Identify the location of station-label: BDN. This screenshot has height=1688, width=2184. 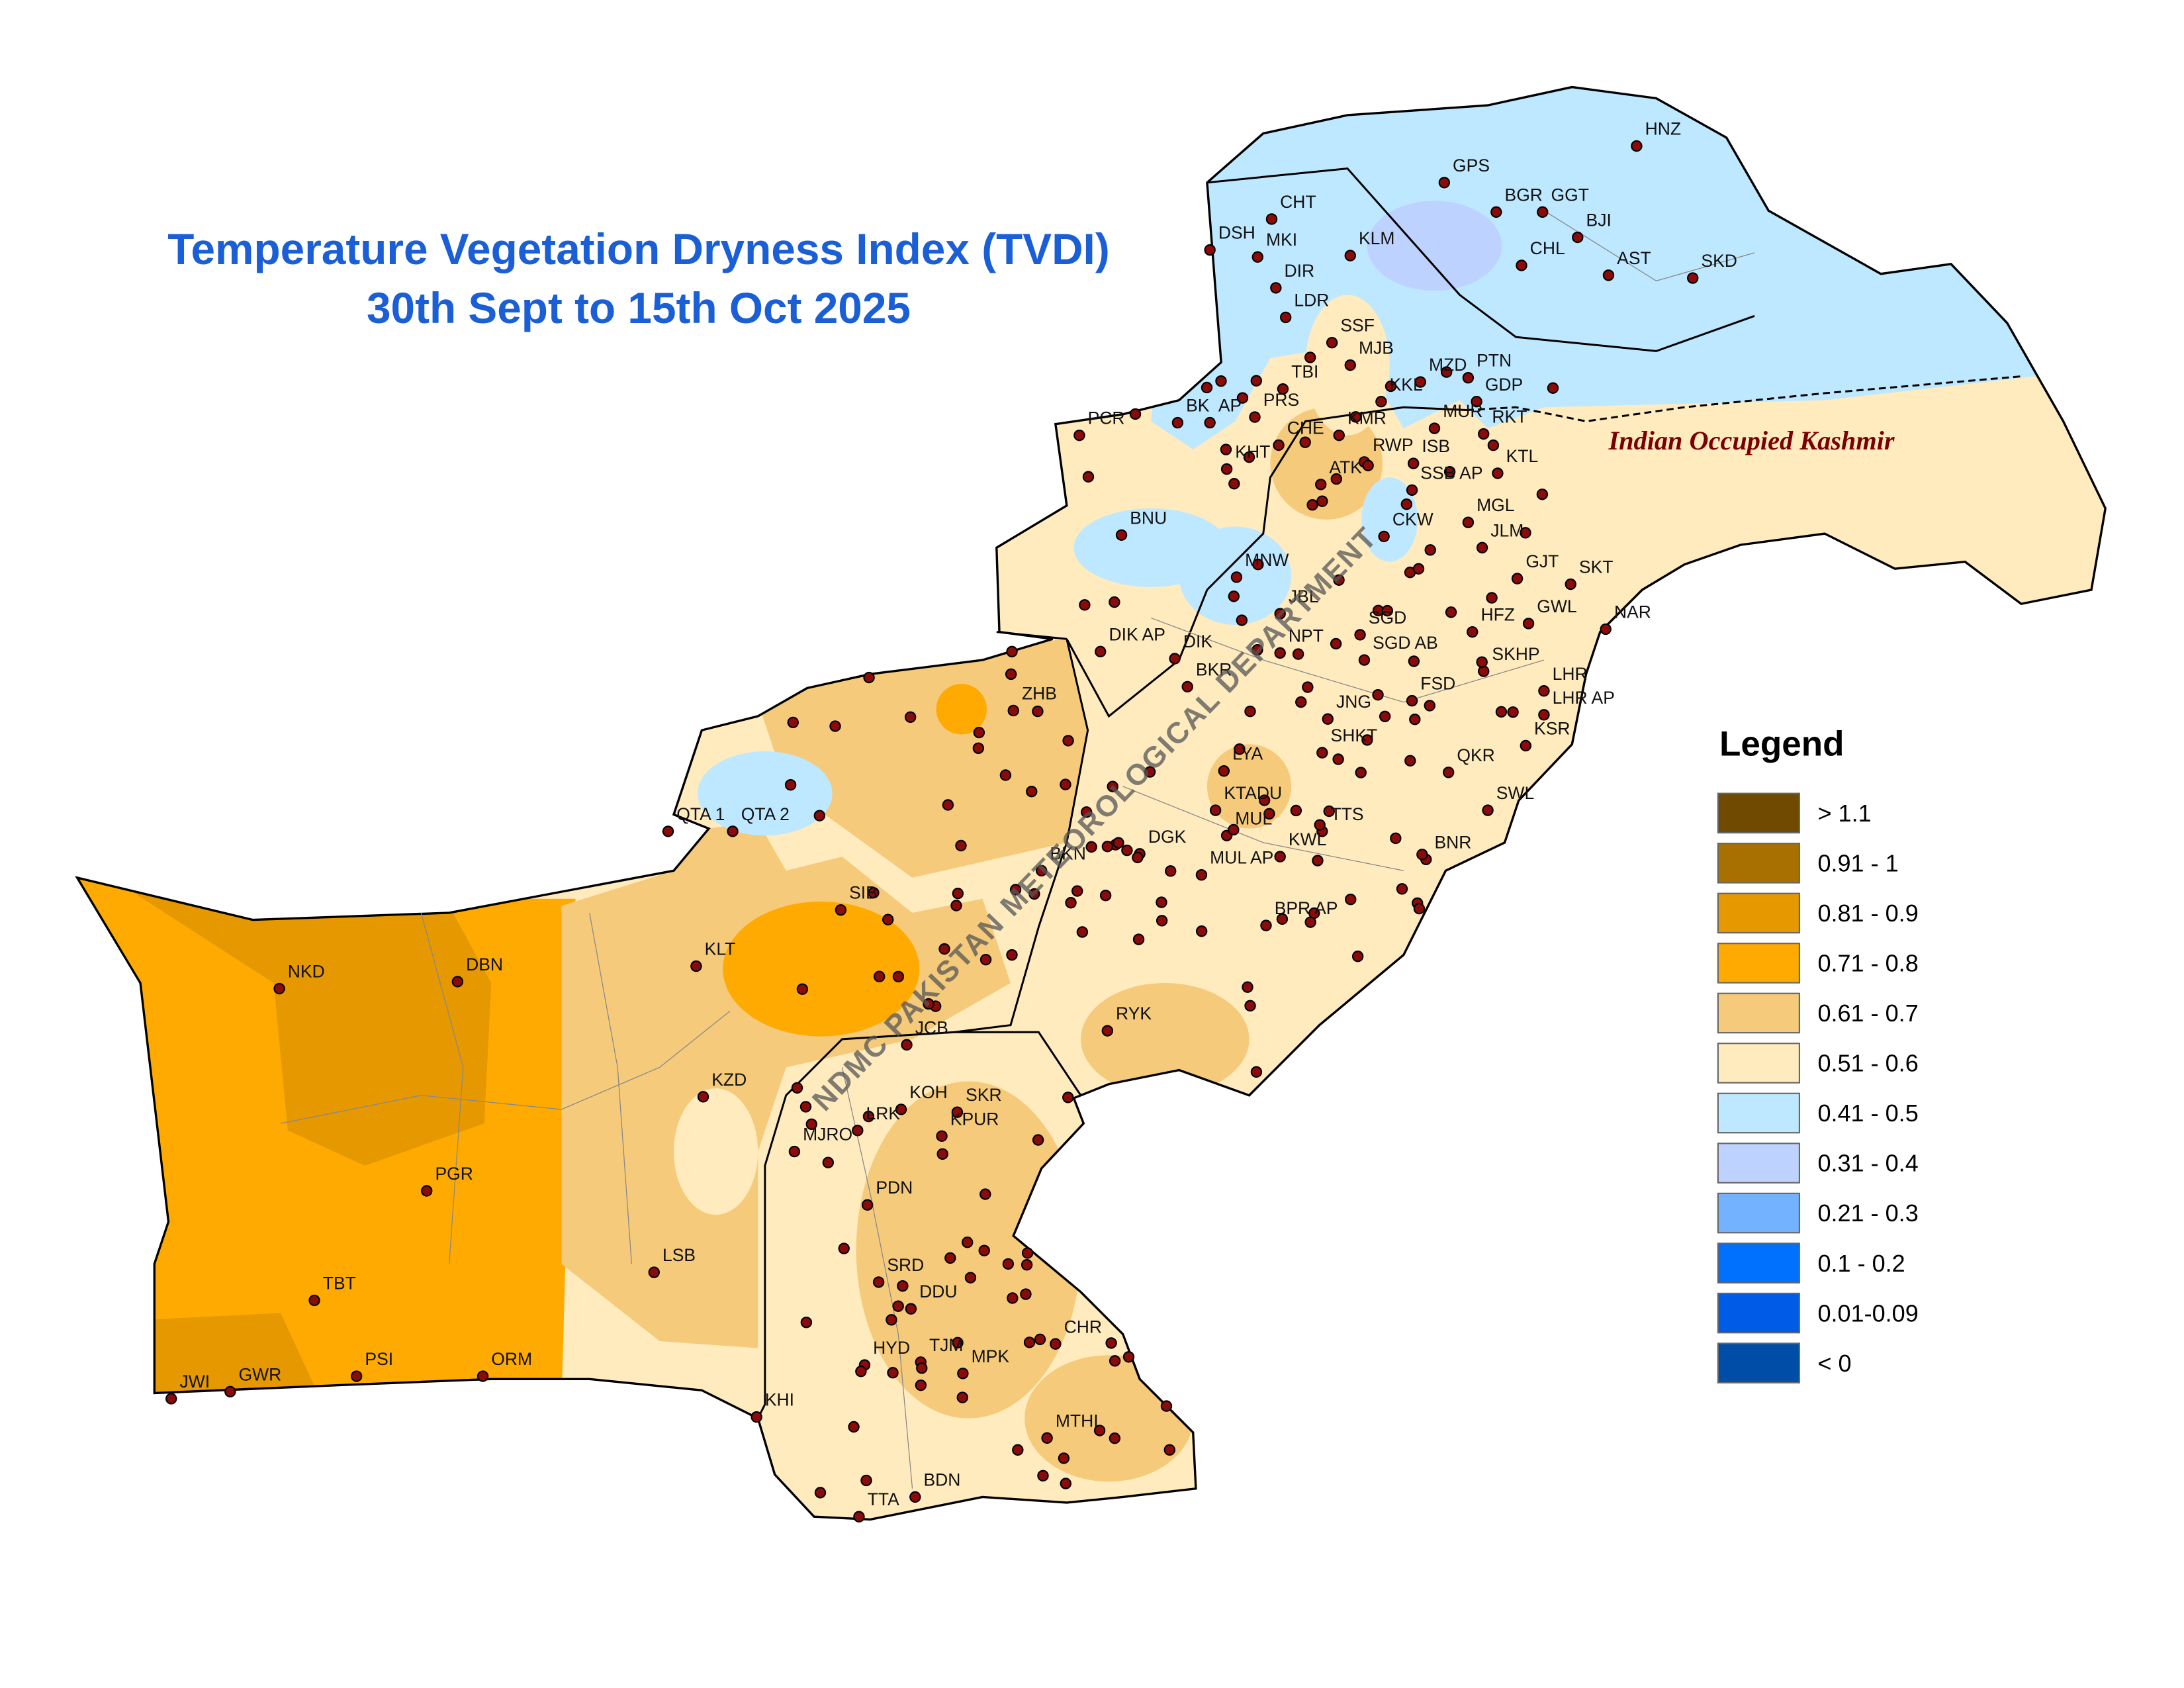
(943, 1480).